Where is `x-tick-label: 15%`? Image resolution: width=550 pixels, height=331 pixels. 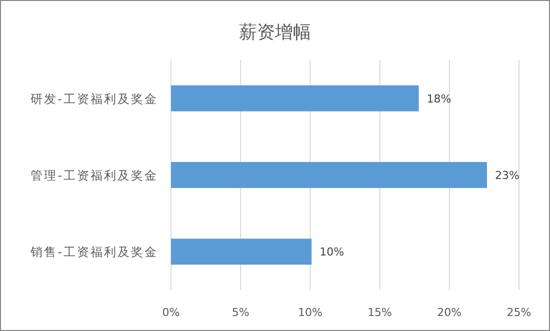 x-tick-label: 15% is located at coordinates (380, 312).